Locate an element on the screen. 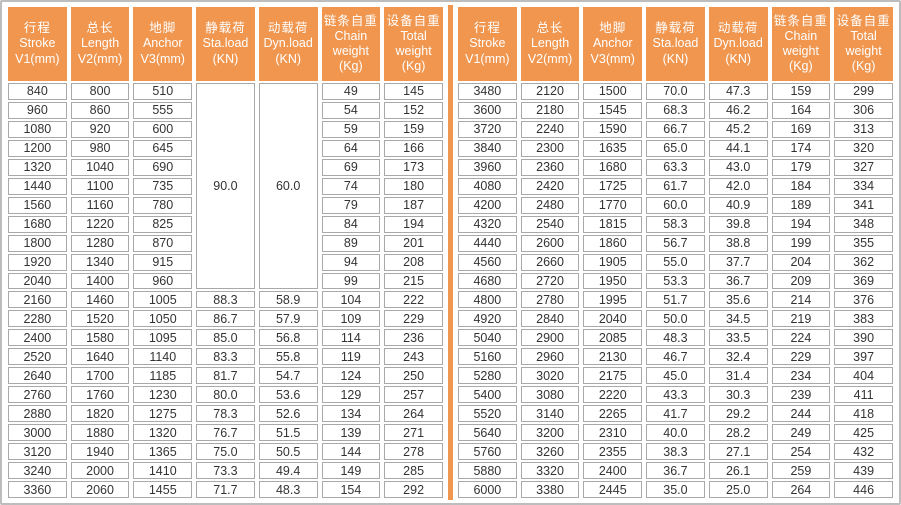 This screenshot has width=901, height=505. table-row: 2640 1700 1185 81.7 54.7 124 250 is located at coordinates (225, 376).